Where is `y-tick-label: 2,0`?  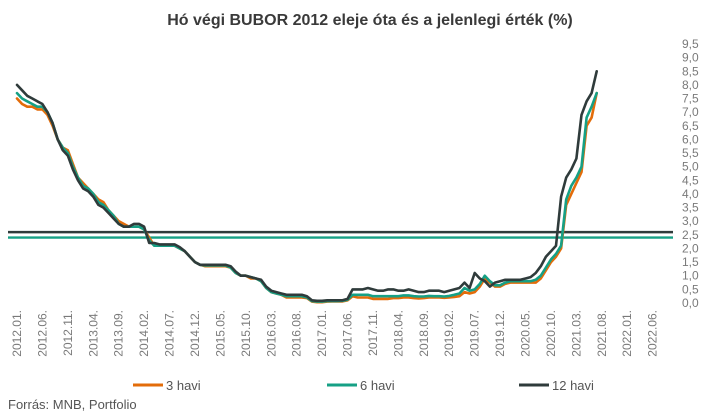 y-tick-label: 2,0 is located at coordinates (690, 248).